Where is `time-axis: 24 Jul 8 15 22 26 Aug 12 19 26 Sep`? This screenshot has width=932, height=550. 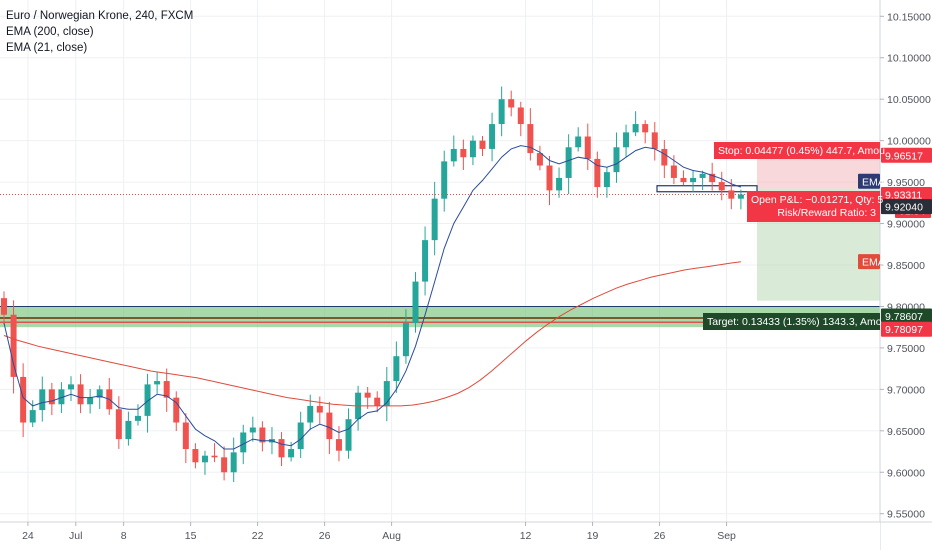
time-axis: 24 Jul 8 15 22 26 Aug 12 19 26 Sep is located at coordinates (466, 535).